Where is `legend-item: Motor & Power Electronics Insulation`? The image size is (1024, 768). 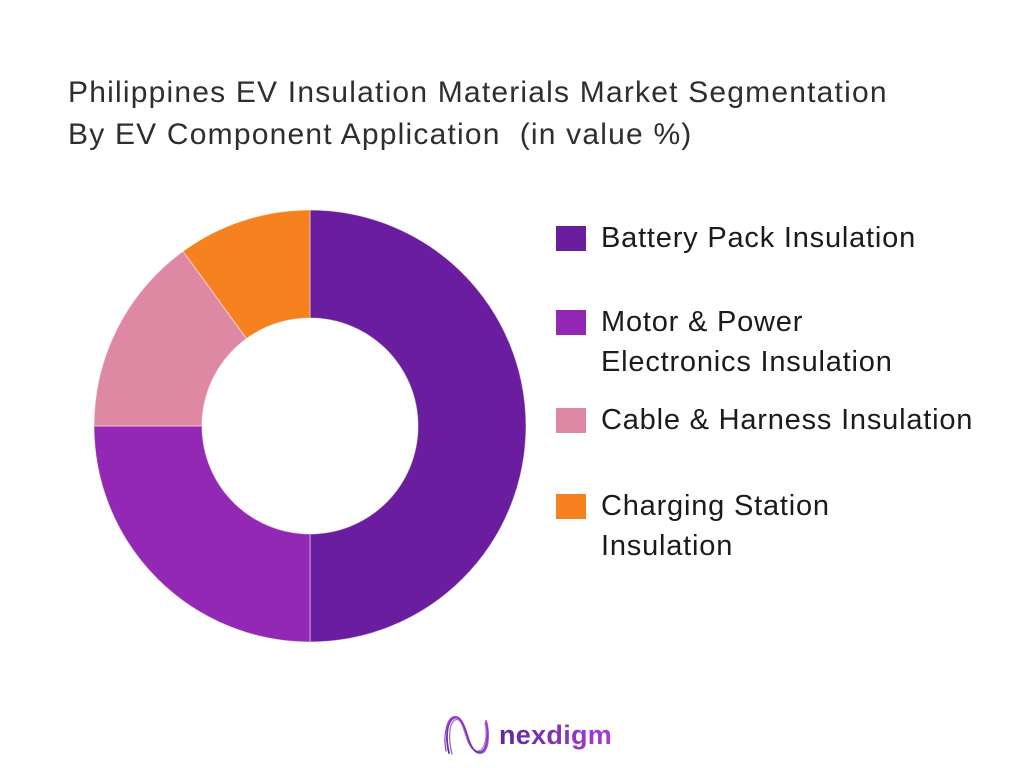
legend-item: Motor & Power Electronics Insulation is located at coordinates (786, 342).